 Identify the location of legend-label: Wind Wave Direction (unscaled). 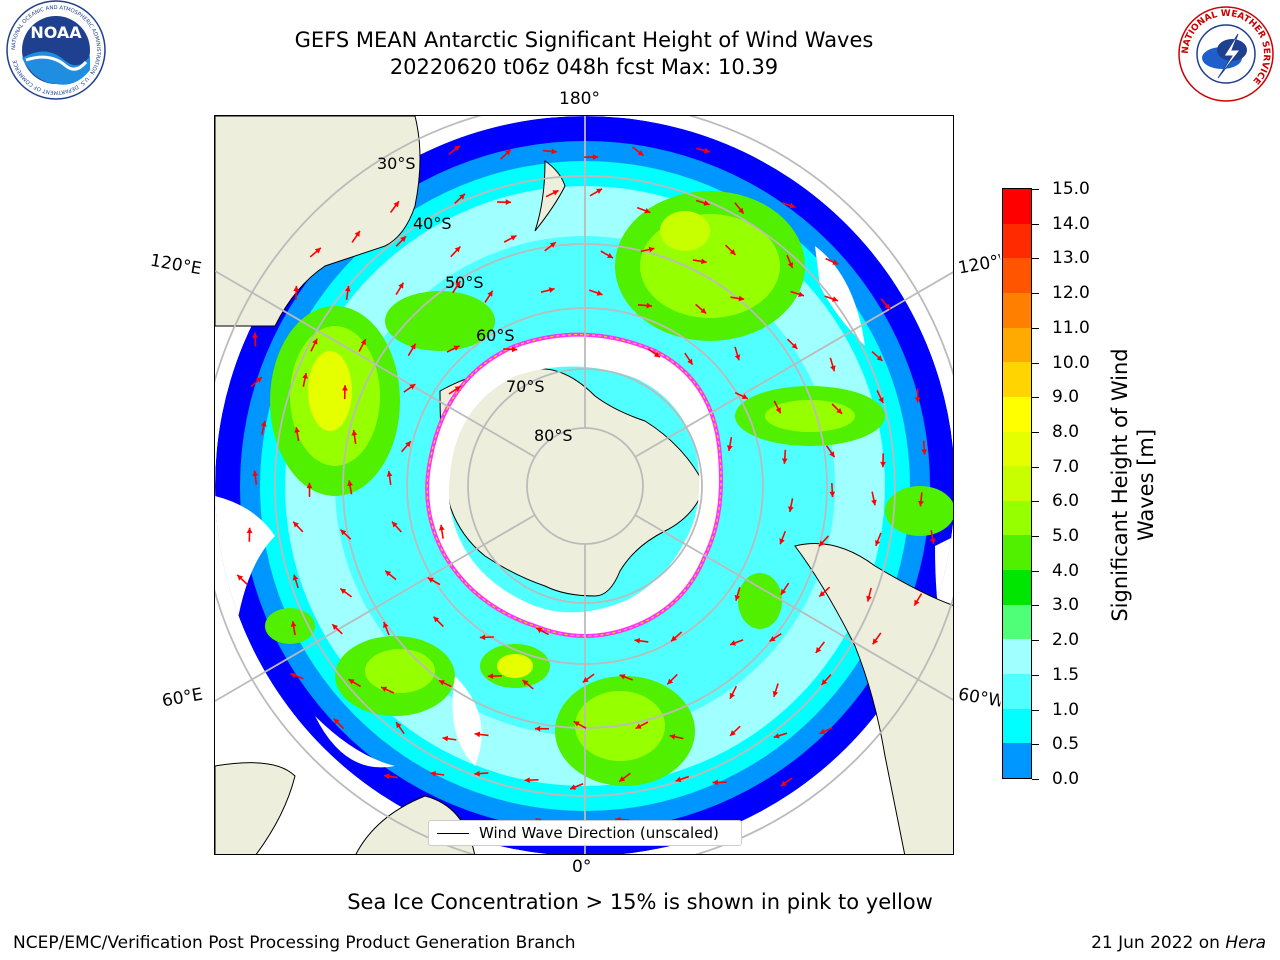
(599, 833).